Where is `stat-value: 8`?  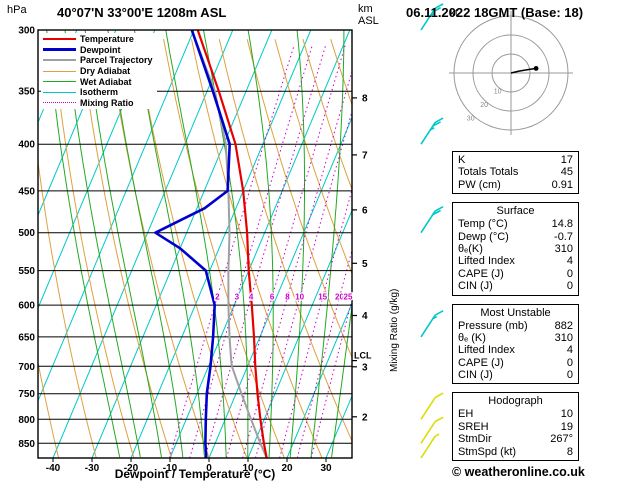 stat-value: 8 is located at coordinates (569, 451).